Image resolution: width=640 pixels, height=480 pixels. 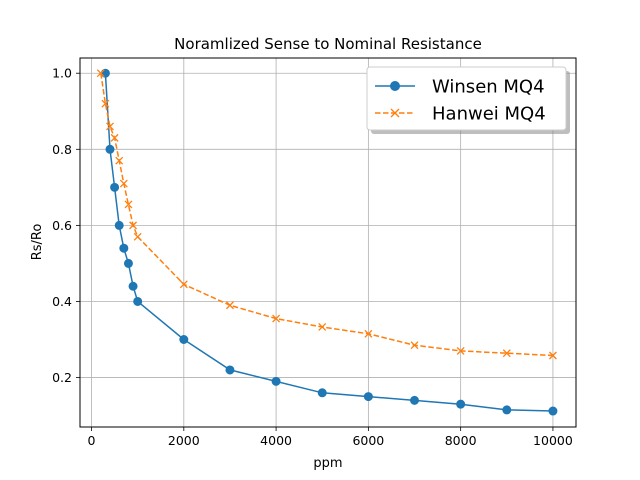 I want to click on y-tick-label: 0.6, so click(x=62, y=225).